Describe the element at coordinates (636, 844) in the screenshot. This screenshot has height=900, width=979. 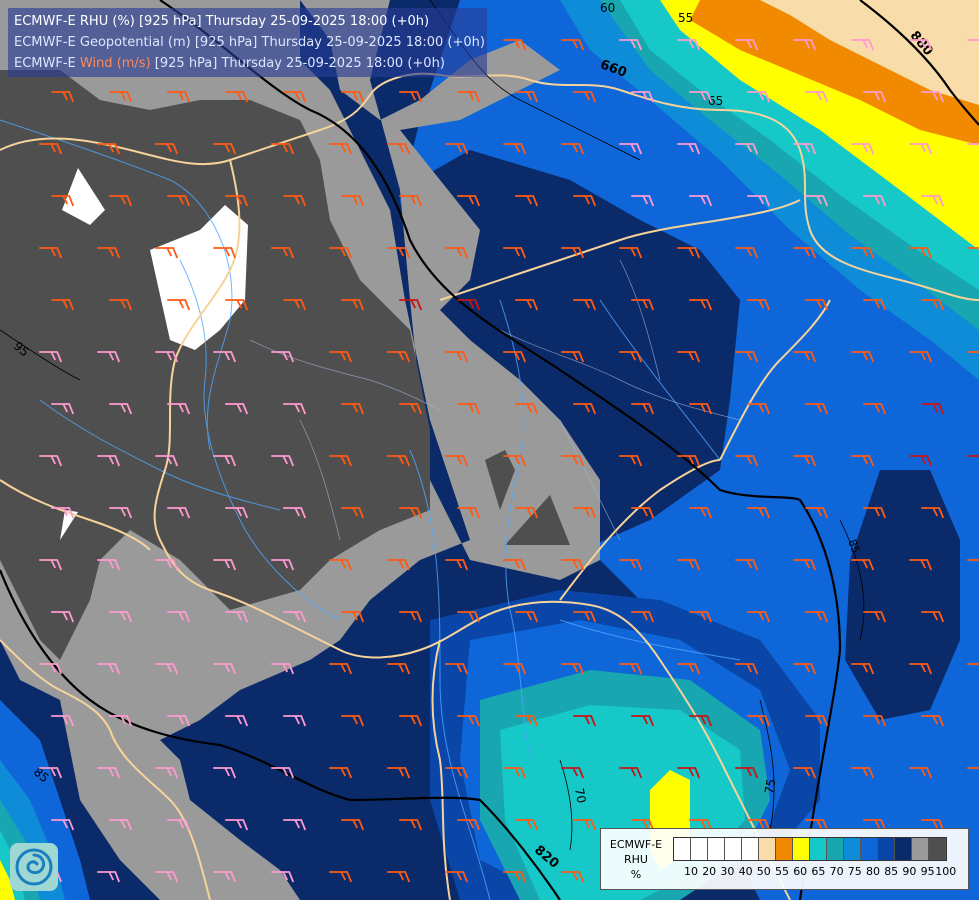
I see `legend-title-model: ECMWF-E` at that location.